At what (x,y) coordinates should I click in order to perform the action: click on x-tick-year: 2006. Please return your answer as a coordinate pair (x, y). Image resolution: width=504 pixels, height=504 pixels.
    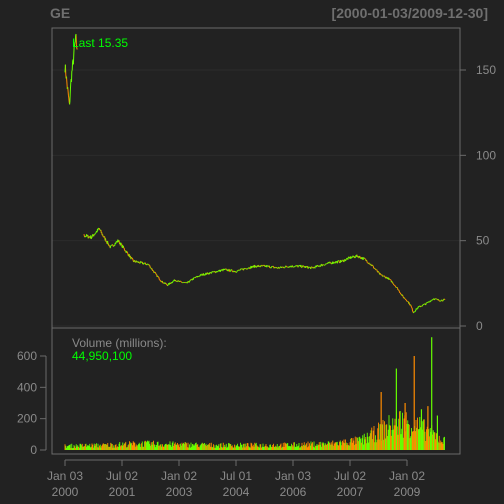
    Looking at the image, I should click on (293, 492).